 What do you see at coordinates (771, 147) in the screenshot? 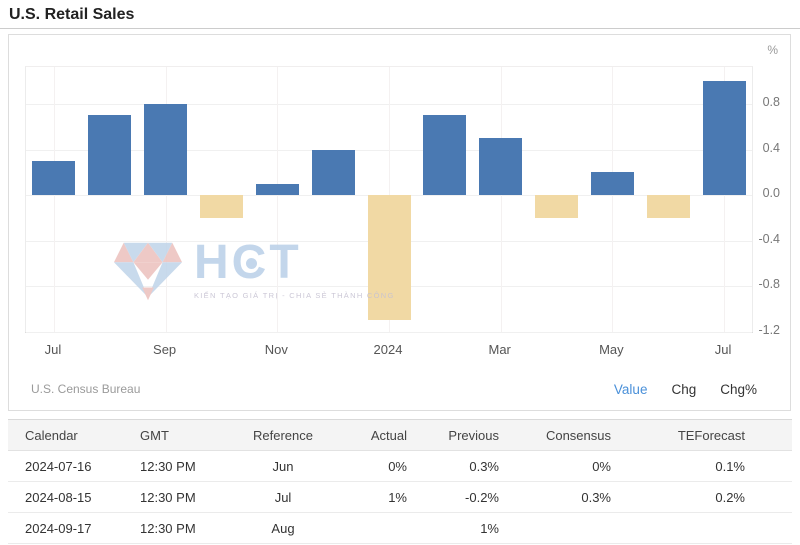
I see `y-axis-tick-label: 0.4` at bounding box center [771, 147].